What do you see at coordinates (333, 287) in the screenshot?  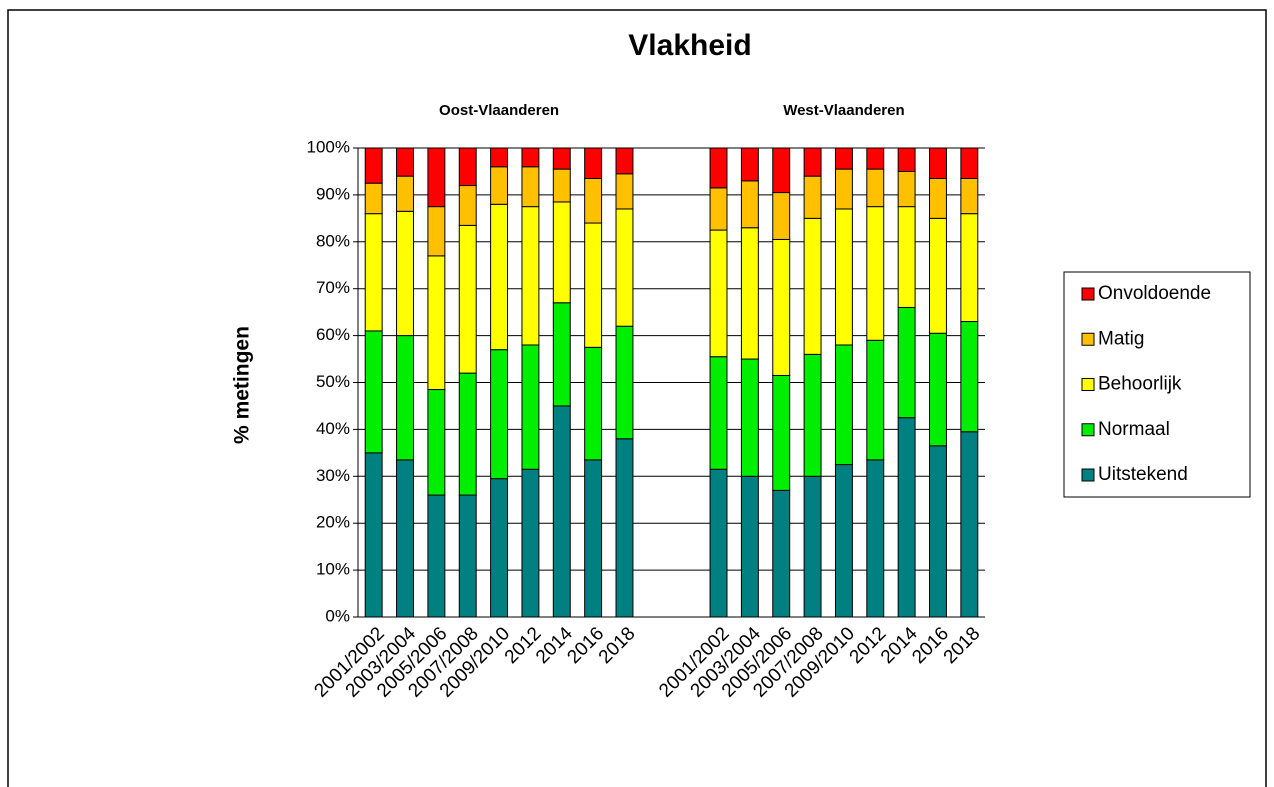 I see `y-tick-label: 70%` at bounding box center [333, 287].